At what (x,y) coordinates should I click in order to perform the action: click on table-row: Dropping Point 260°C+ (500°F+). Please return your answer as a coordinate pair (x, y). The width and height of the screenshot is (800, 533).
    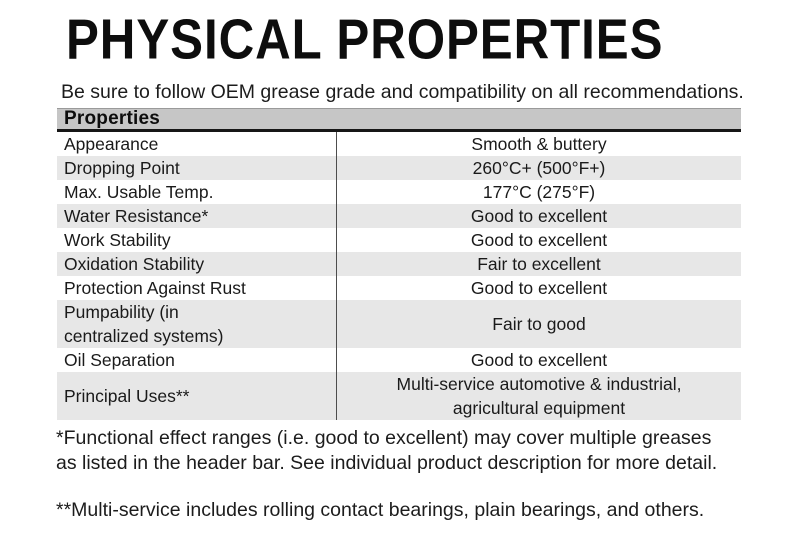
    Looking at the image, I should click on (399, 168).